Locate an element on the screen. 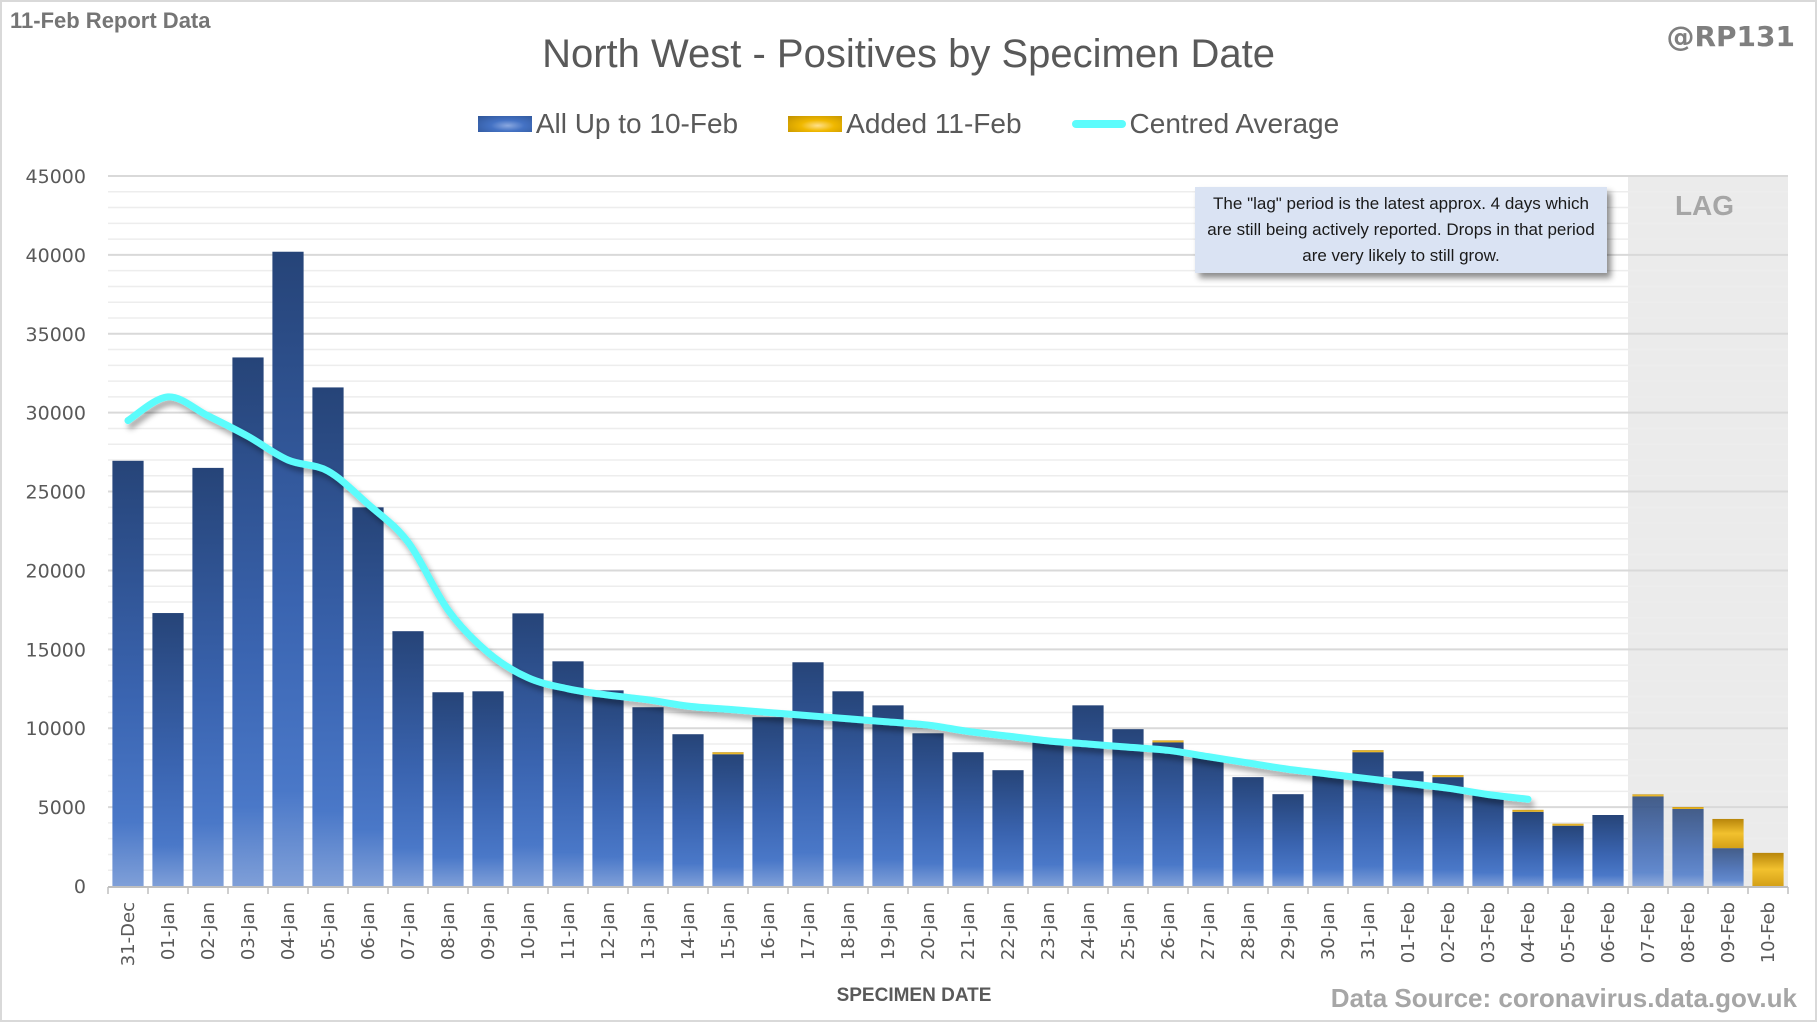 The width and height of the screenshot is (1817, 1022). chart-title: North West - Positives by Specimen Date is located at coordinates (908, 54).